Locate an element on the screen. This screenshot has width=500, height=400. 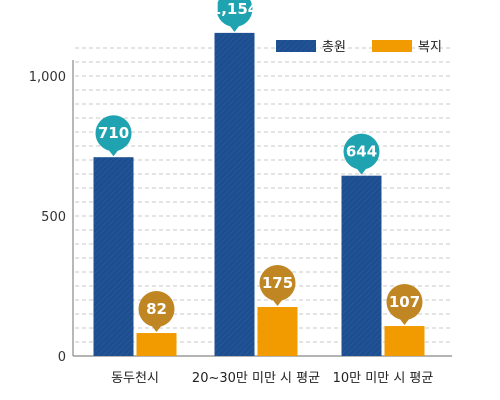
data-label: 107 is located at coordinates (404, 302).